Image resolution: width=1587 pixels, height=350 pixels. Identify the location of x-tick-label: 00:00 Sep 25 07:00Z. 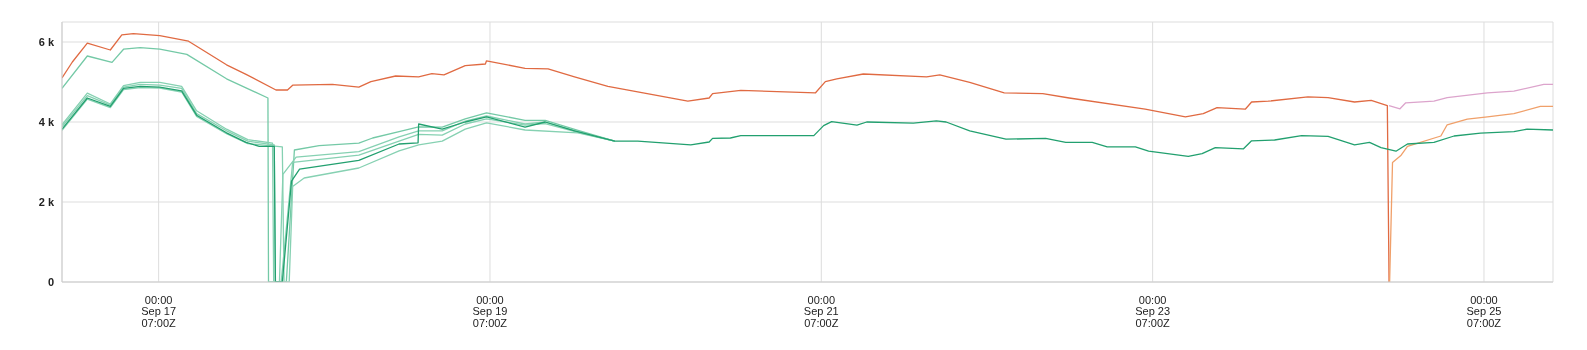
(1484, 311).